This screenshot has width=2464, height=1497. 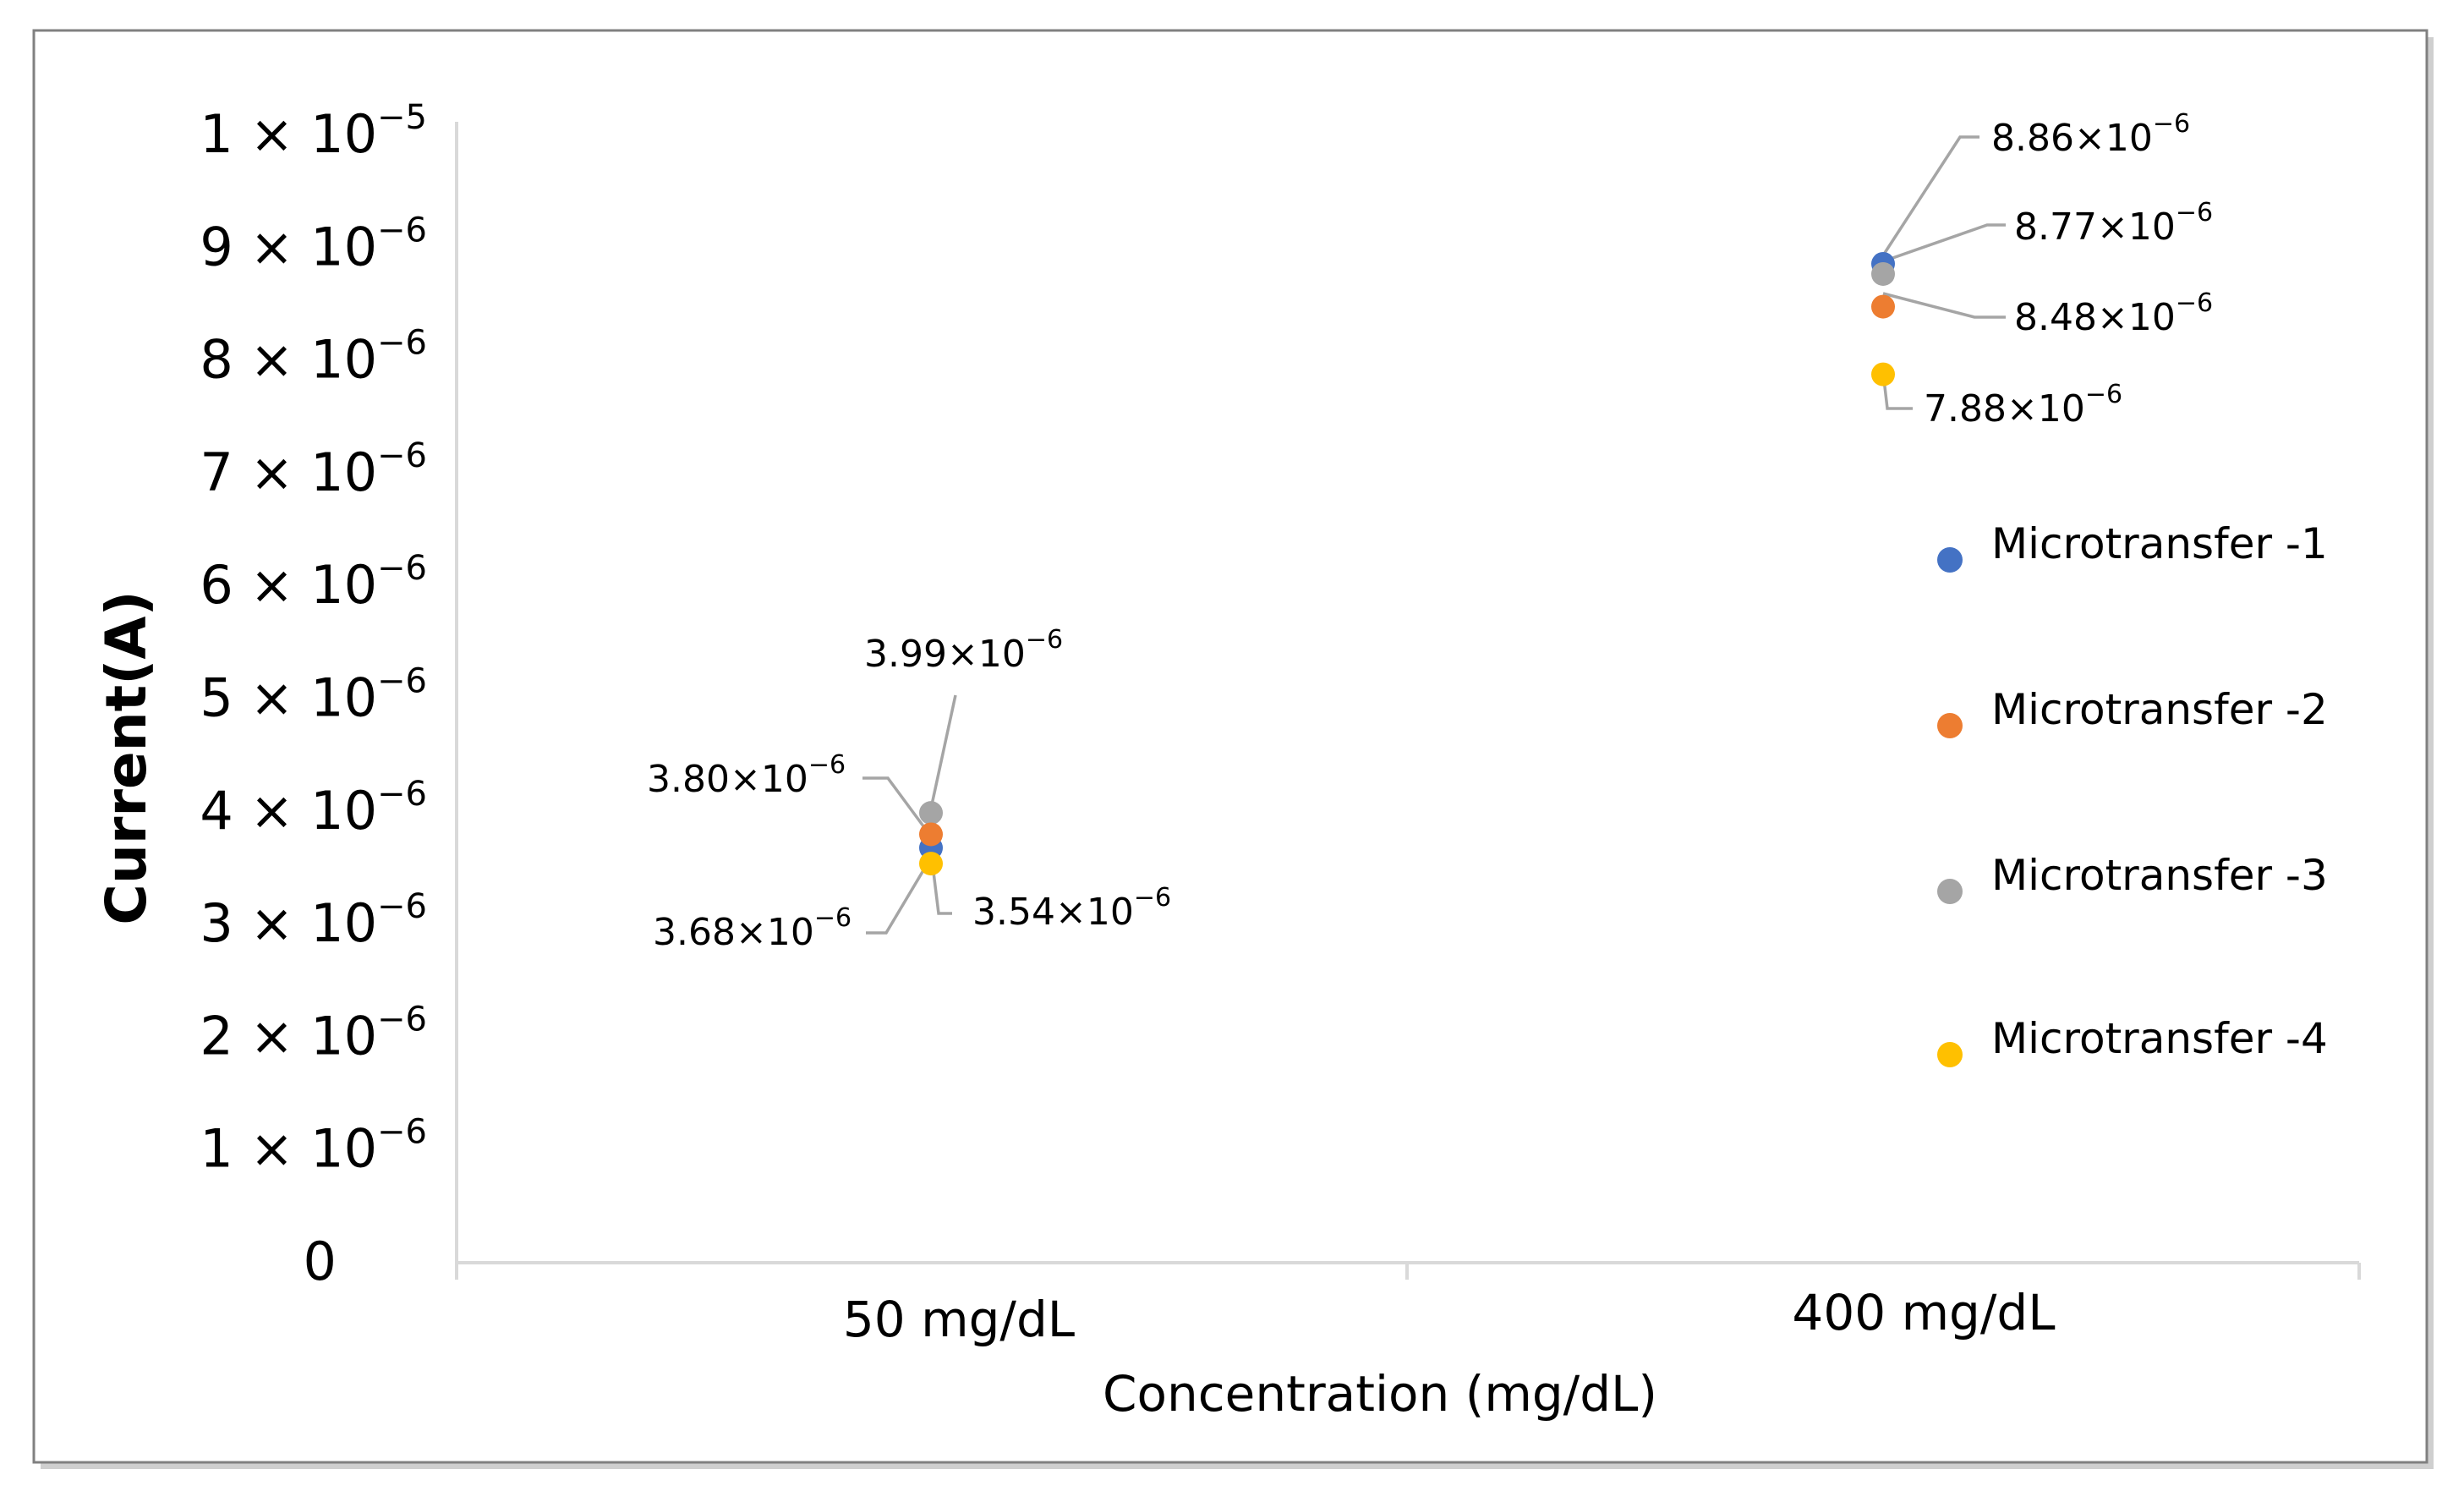 What do you see at coordinates (1883, 273) in the screenshot?
I see `data-point-microtransfer-3-cat2` at bounding box center [1883, 273].